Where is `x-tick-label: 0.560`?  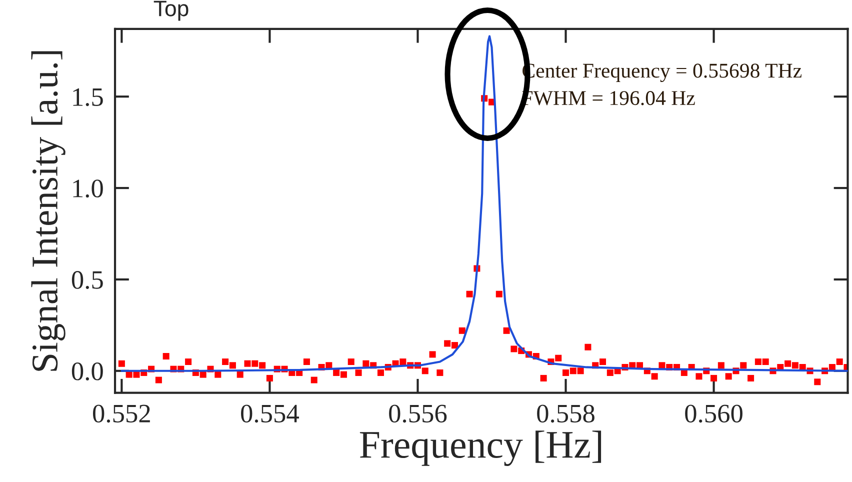
x-tick-label: 0.560 is located at coordinates (713, 413).